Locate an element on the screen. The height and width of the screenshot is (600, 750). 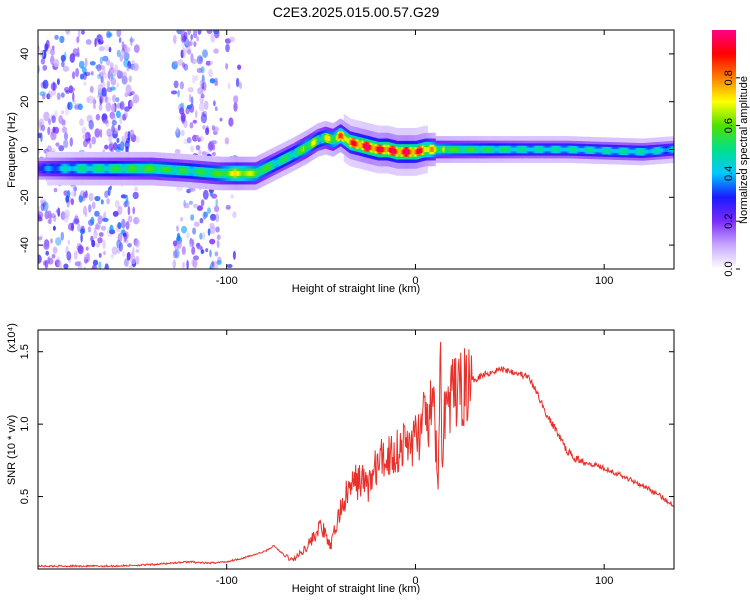
spectrogram-y-label: Frequency (Hz) is located at coordinates (12, 150).